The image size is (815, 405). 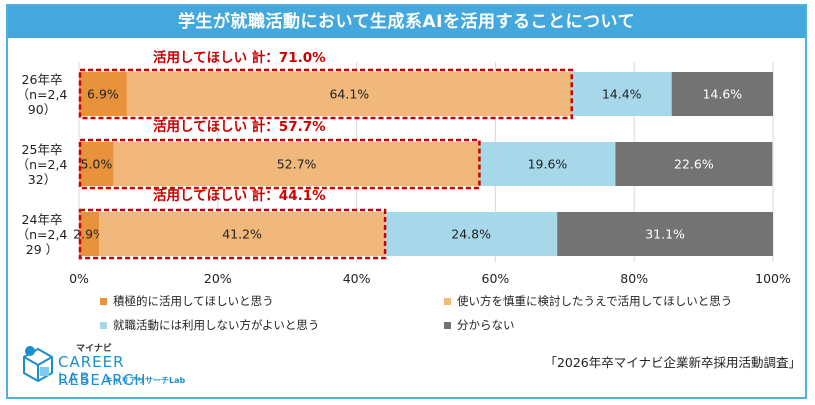 I want to click on data-label: 14.4%, so click(x=622, y=94).